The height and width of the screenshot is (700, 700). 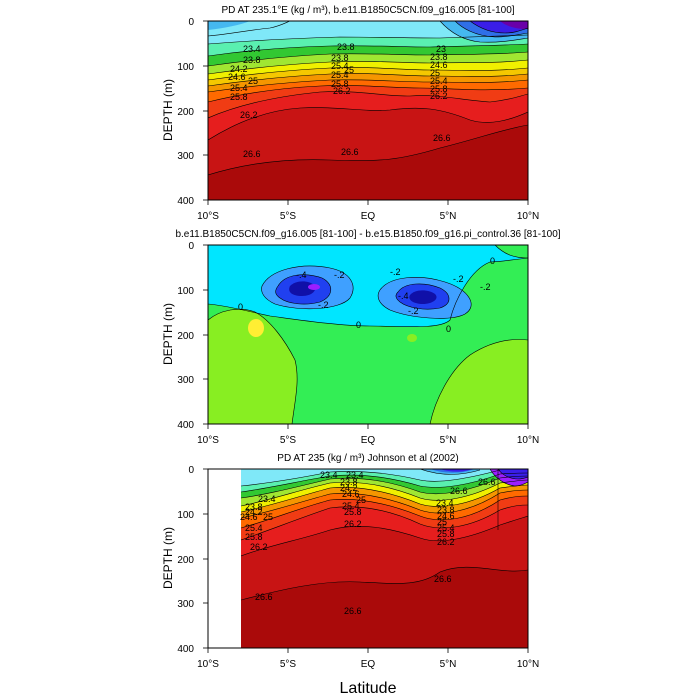 I want to click on panel-2-xticks: 10°S 5°S EQ 5°N 10°N, so click(x=368, y=440).